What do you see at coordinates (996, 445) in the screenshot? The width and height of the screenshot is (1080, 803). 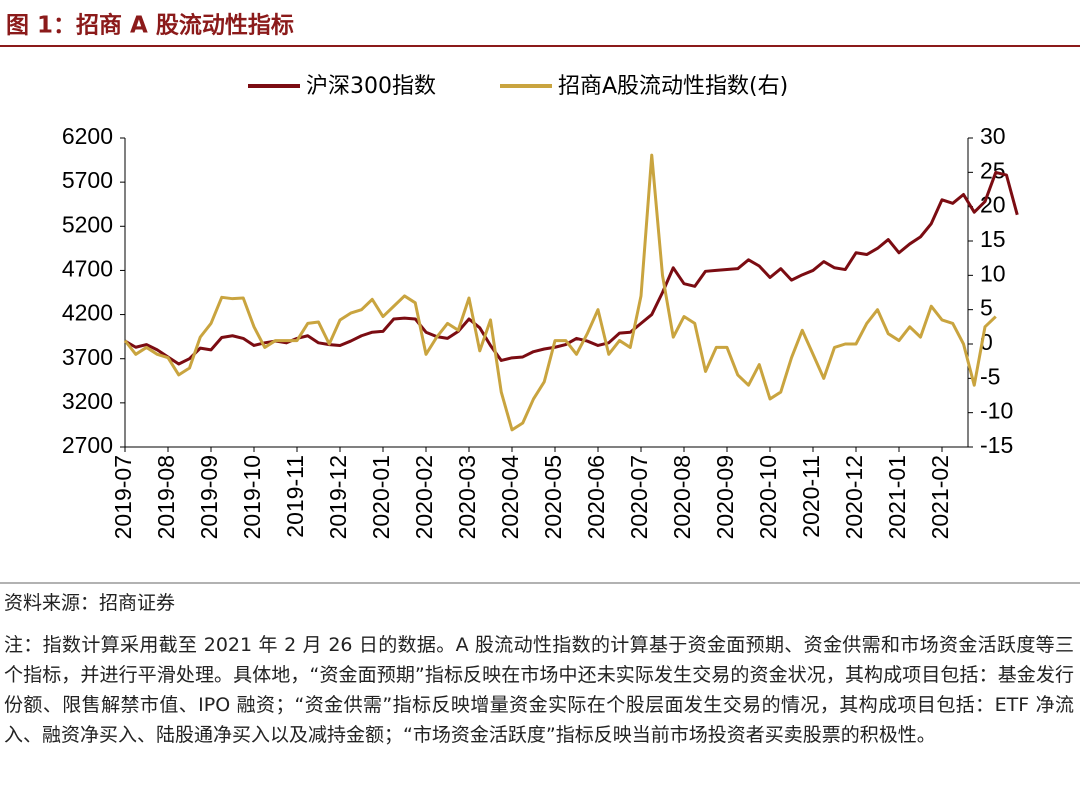 I see `y2-tick-label: -15` at bounding box center [996, 445].